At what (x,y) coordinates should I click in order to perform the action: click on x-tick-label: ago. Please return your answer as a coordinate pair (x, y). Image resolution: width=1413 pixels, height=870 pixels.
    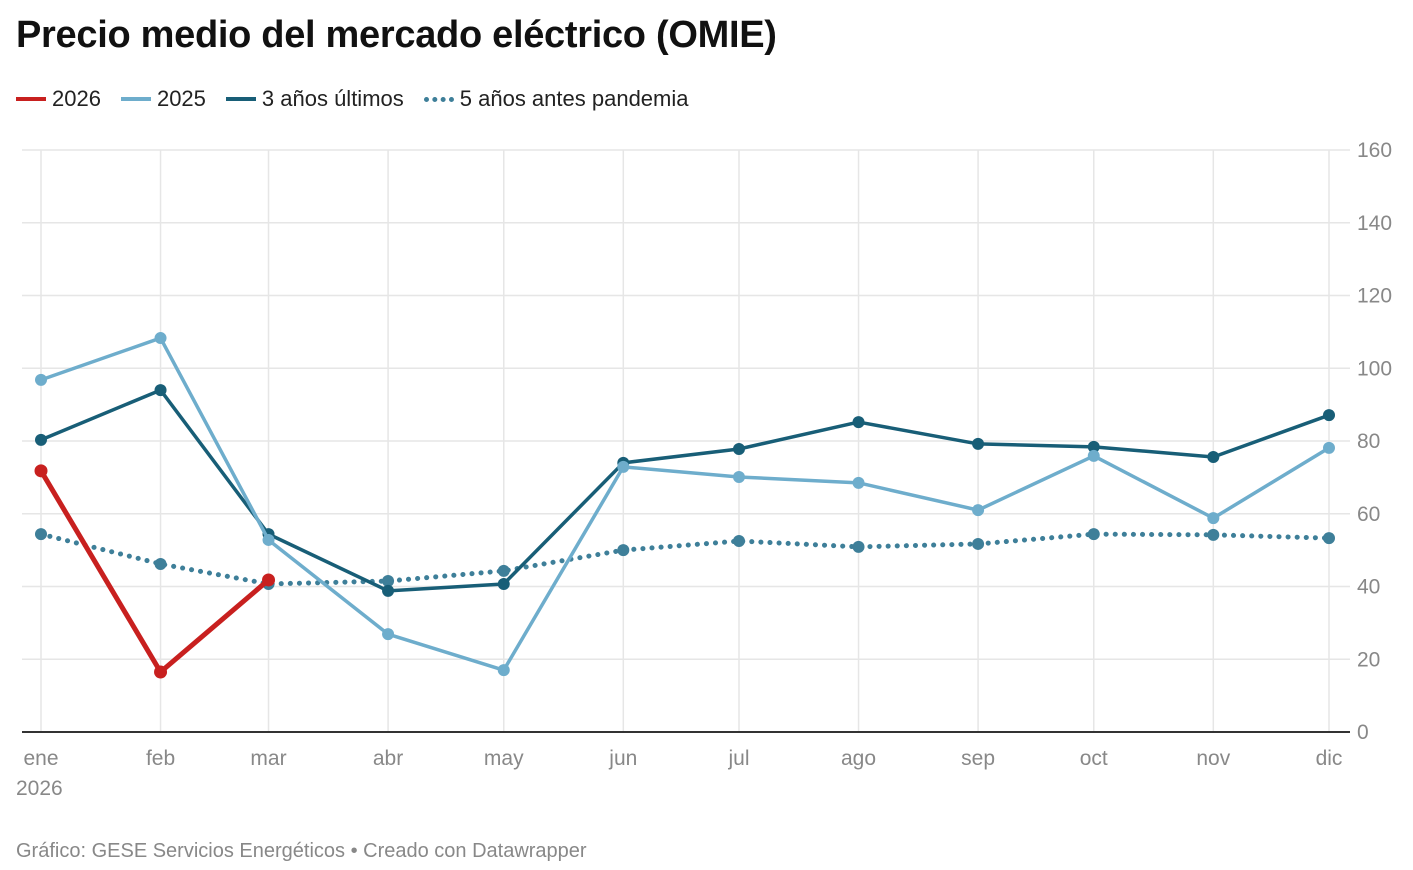
    Looking at the image, I should click on (858, 758).